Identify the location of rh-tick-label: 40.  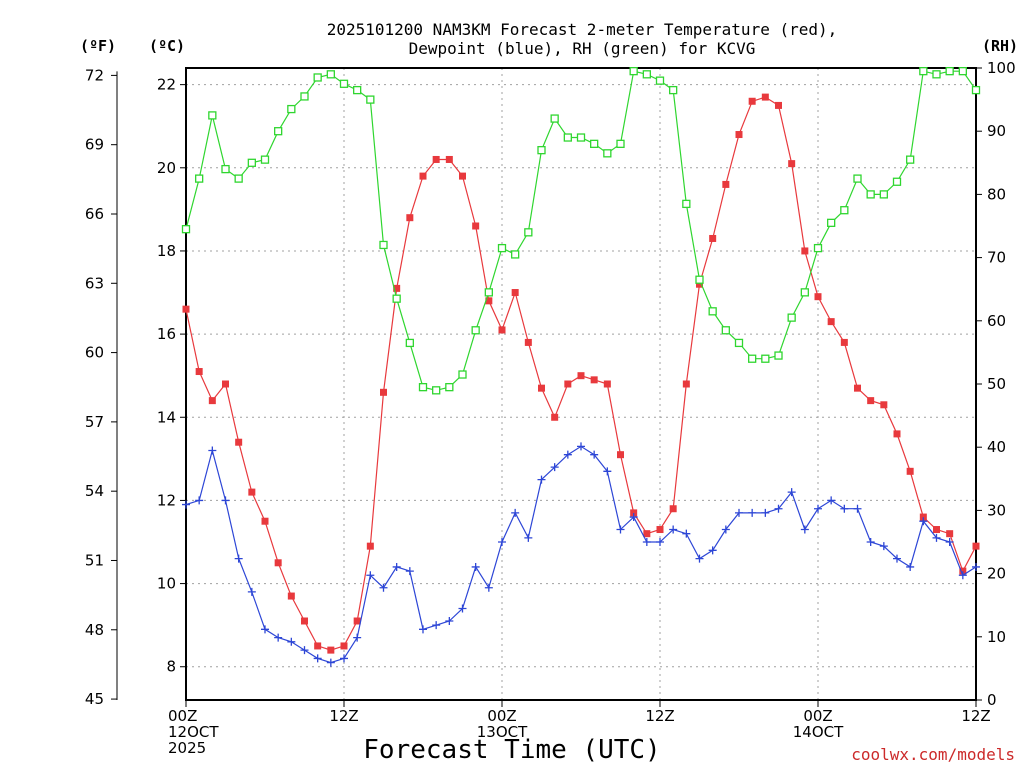
(996, 447).